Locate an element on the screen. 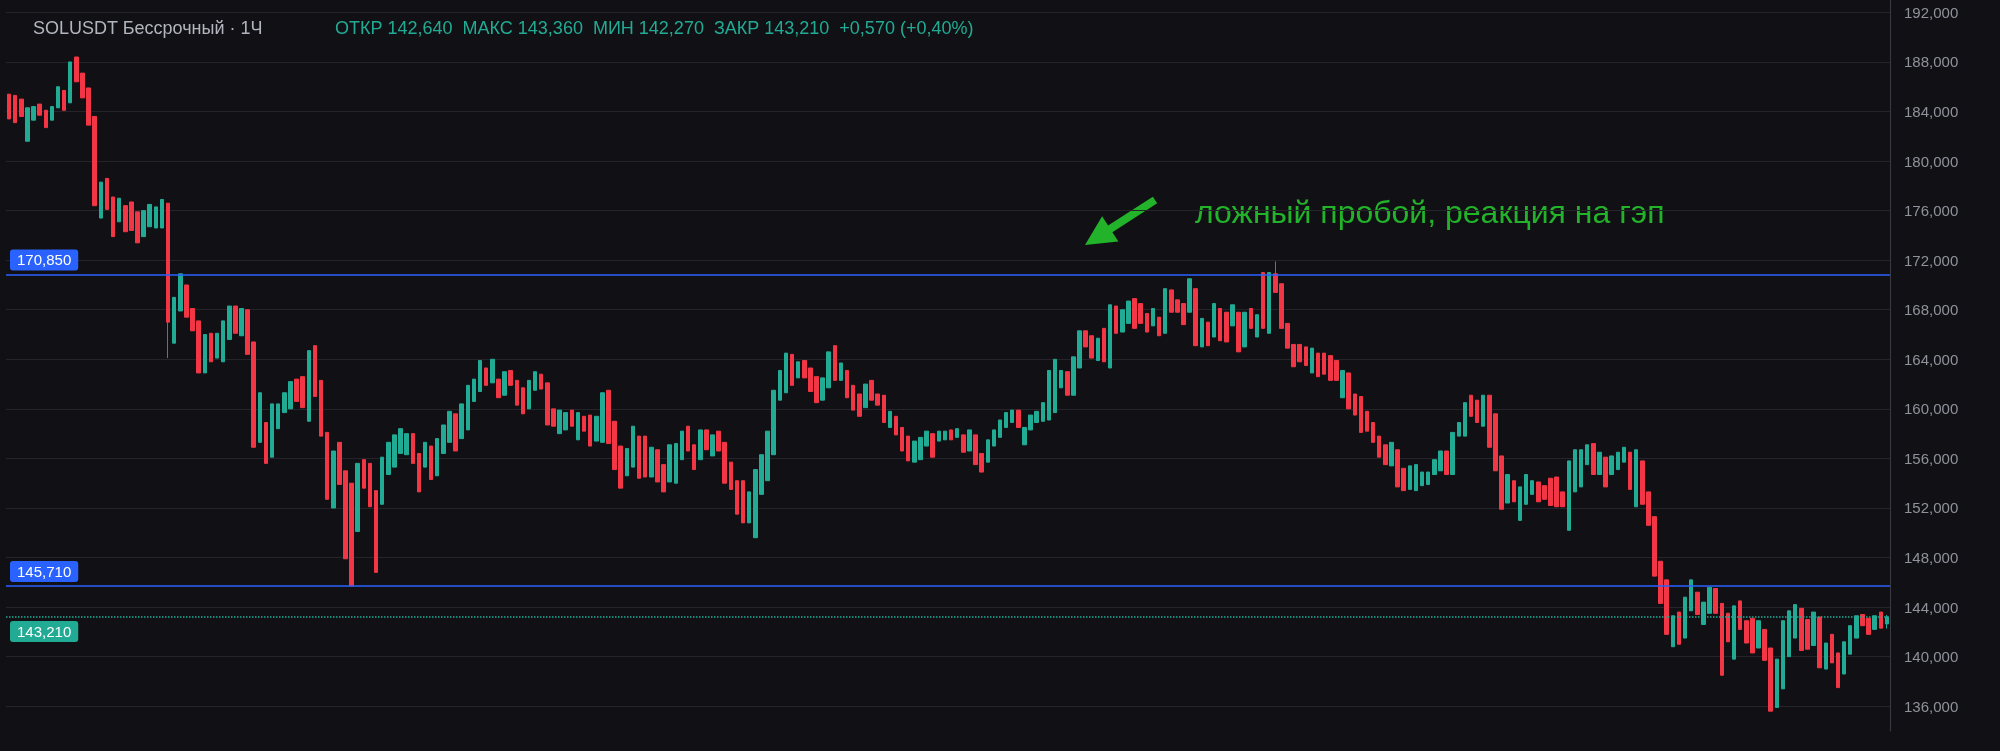  ref-line-label: 170,850 is located at coordinates (44, 260).